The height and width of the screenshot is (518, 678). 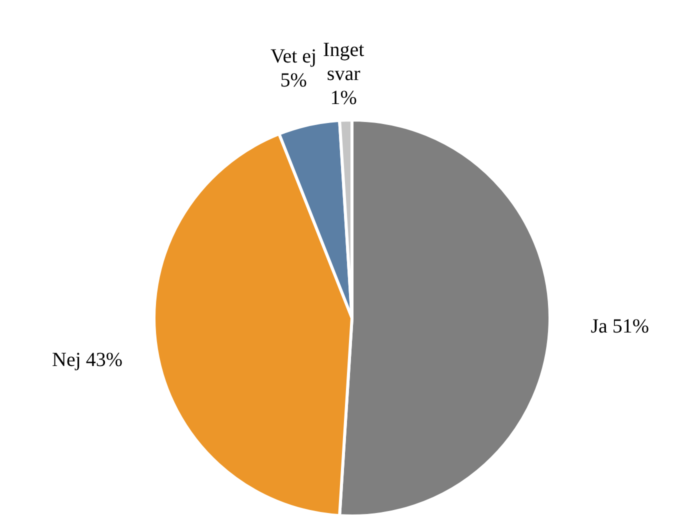 What do you see at coordinates (620, 326) in the screenshot?
I see `slice-label: Ja 51%` at bounding box center [620, 326].